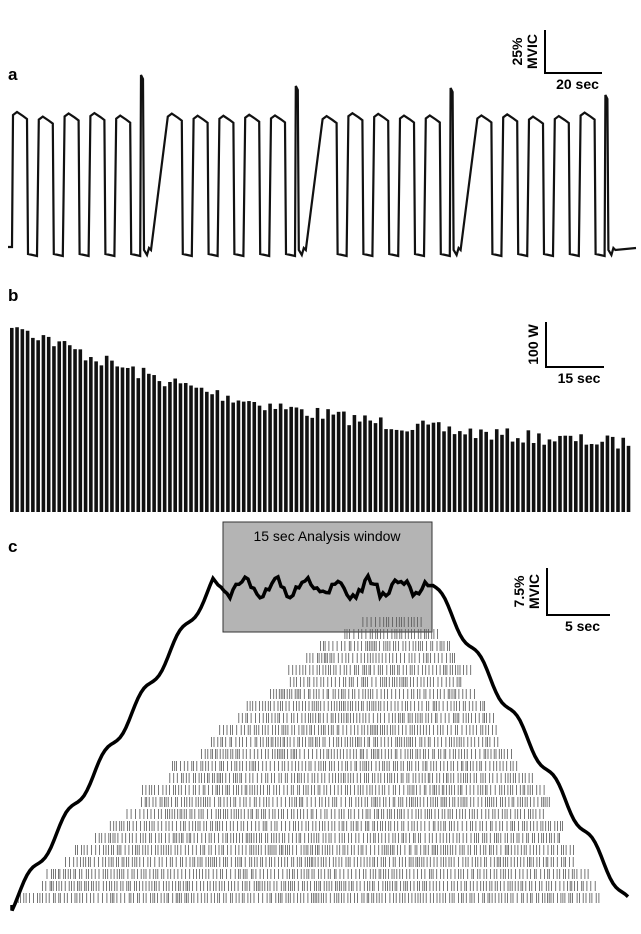 The height and width of the screenshot is (934, 641). Describe the element at coordinates (579, 378) in the screenshot. I see `scale-bar-label: 15 sec` at that location.